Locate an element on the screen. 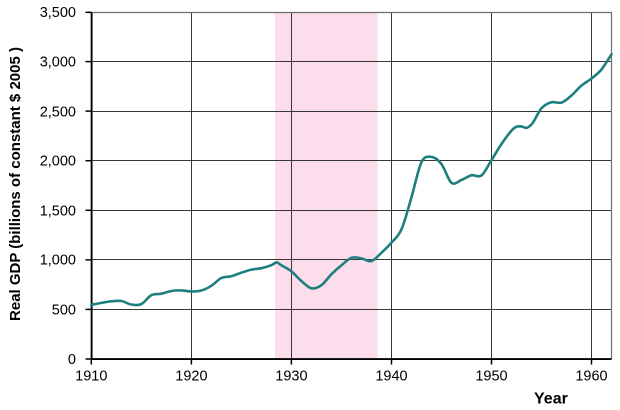  svg-text: 1950 is located at coordinates (491, 377).